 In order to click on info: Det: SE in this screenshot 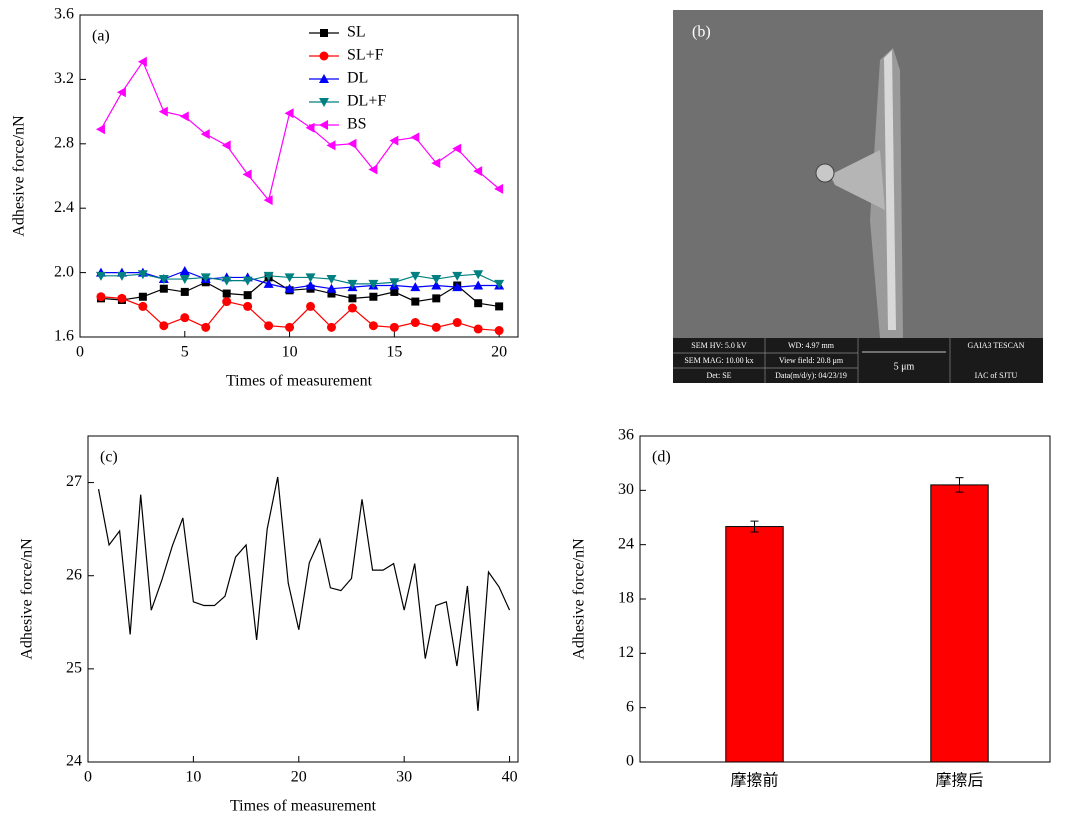, I will do `click(718, 375)`.